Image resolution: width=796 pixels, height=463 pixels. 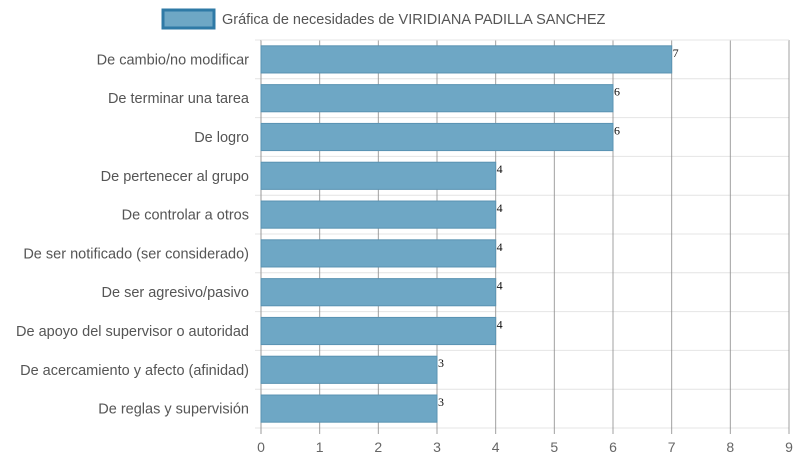 What do you see at coordinates (672, 447) in the screenshot?
I see `x-tick-label: 7` at bounding box center [672, 447].